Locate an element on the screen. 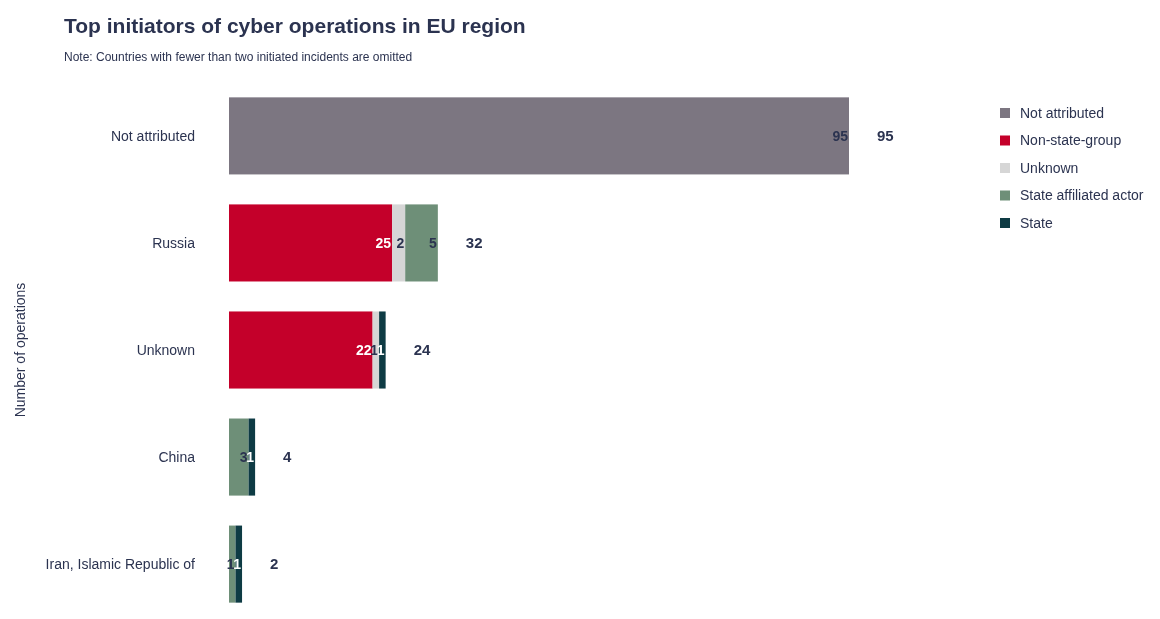 This screenshot has width=1160, height=619. y-tick-label: Iran, Islamic Republic of is located at coordinates (120, 564).